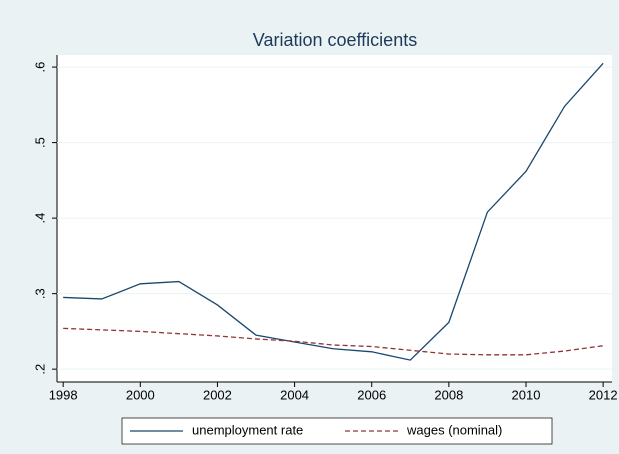  What do you see at coordinates (294, 394) in the screenshot?
I see `x-tick-label: 2004` at bounding box center [294, 394].